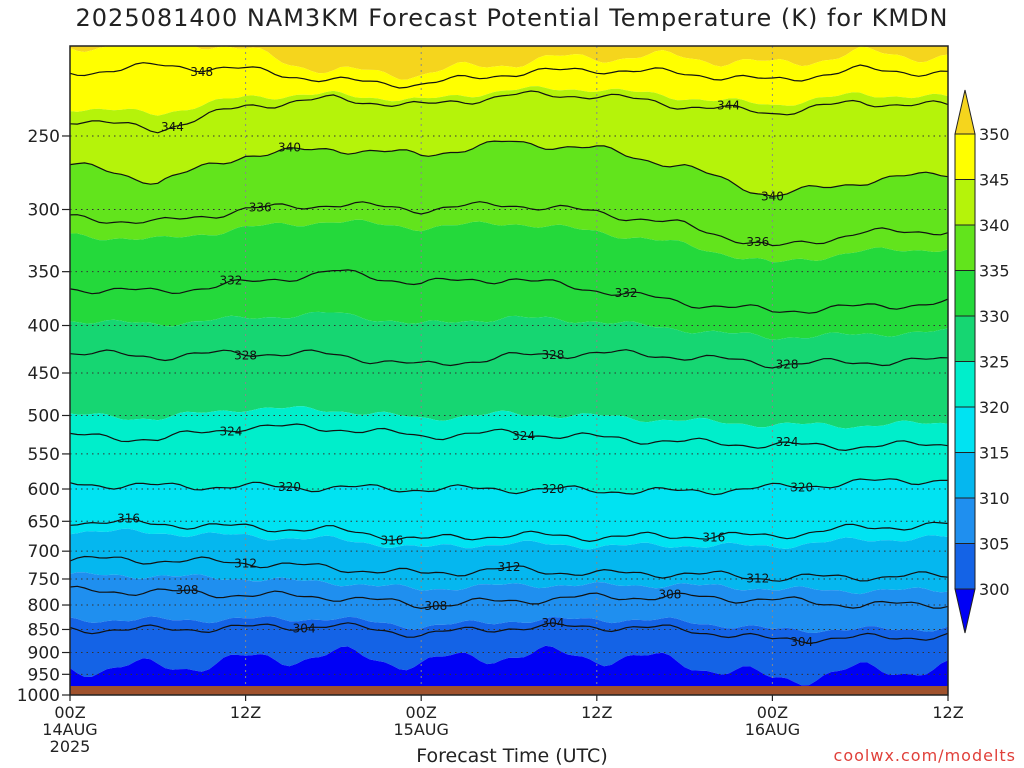  Describe the element at coordinates (420, 729) in the screenshot. I see `x-tick-label: 15AUG` at that location.